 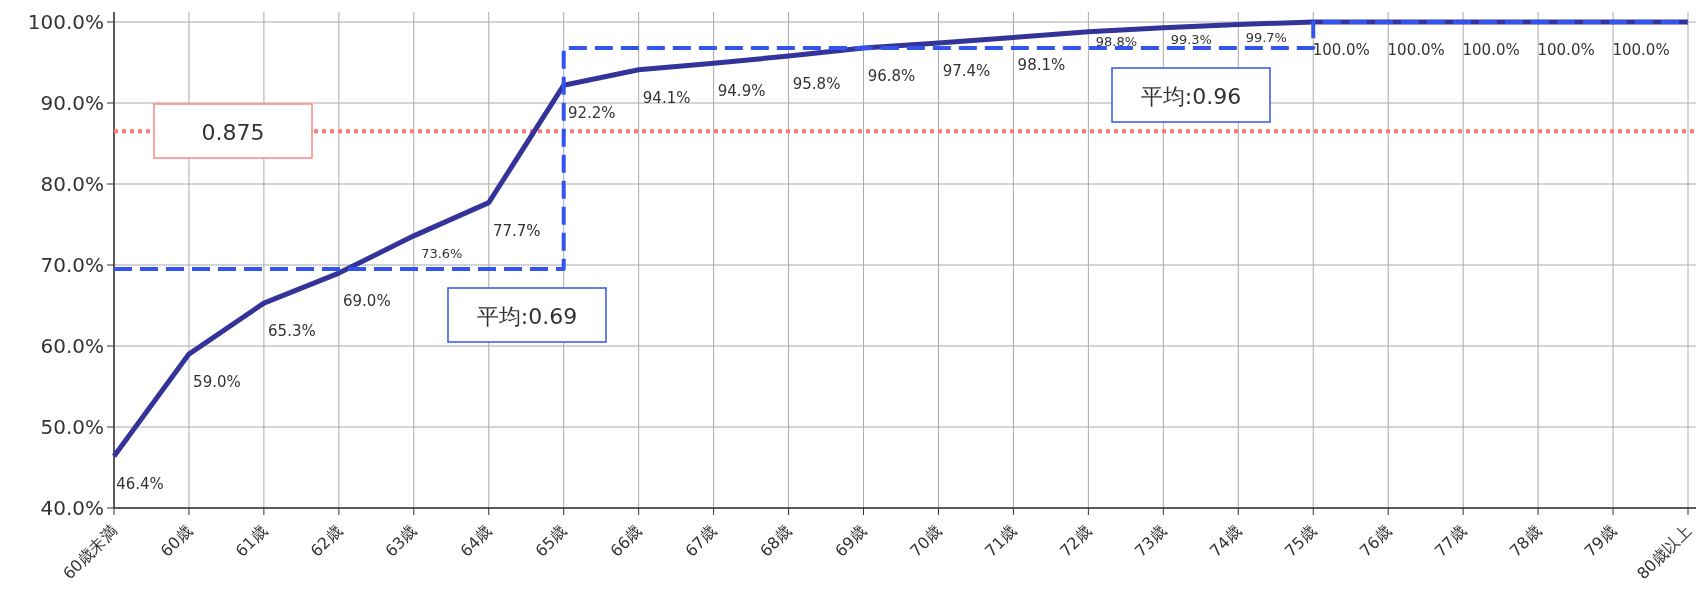 I want to click on y-tick-label: 50.0%, so click(x=72, y=427).